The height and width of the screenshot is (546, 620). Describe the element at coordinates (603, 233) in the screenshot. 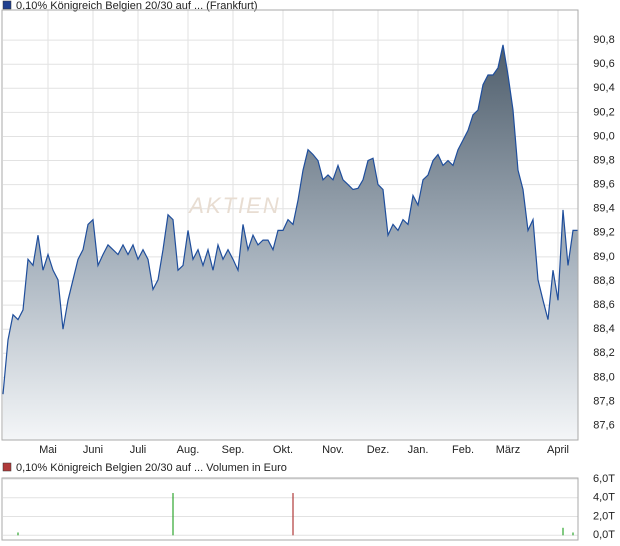

I see `y-tick-label: 89,2` at that location.